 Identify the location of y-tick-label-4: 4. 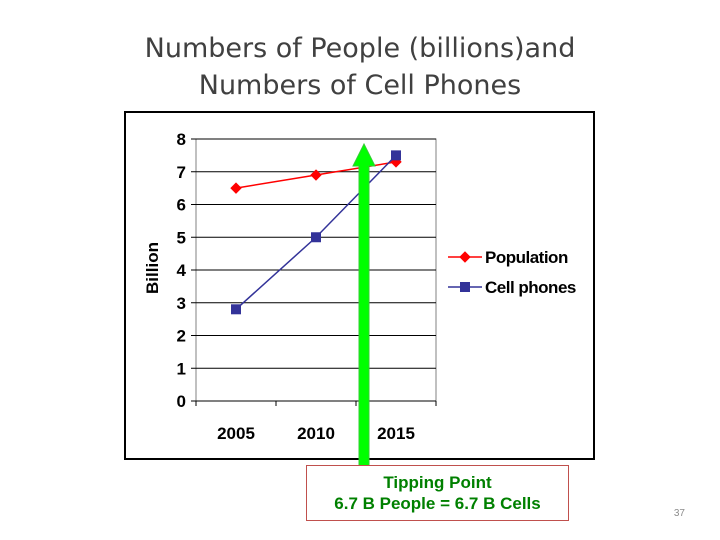
(182, 270).